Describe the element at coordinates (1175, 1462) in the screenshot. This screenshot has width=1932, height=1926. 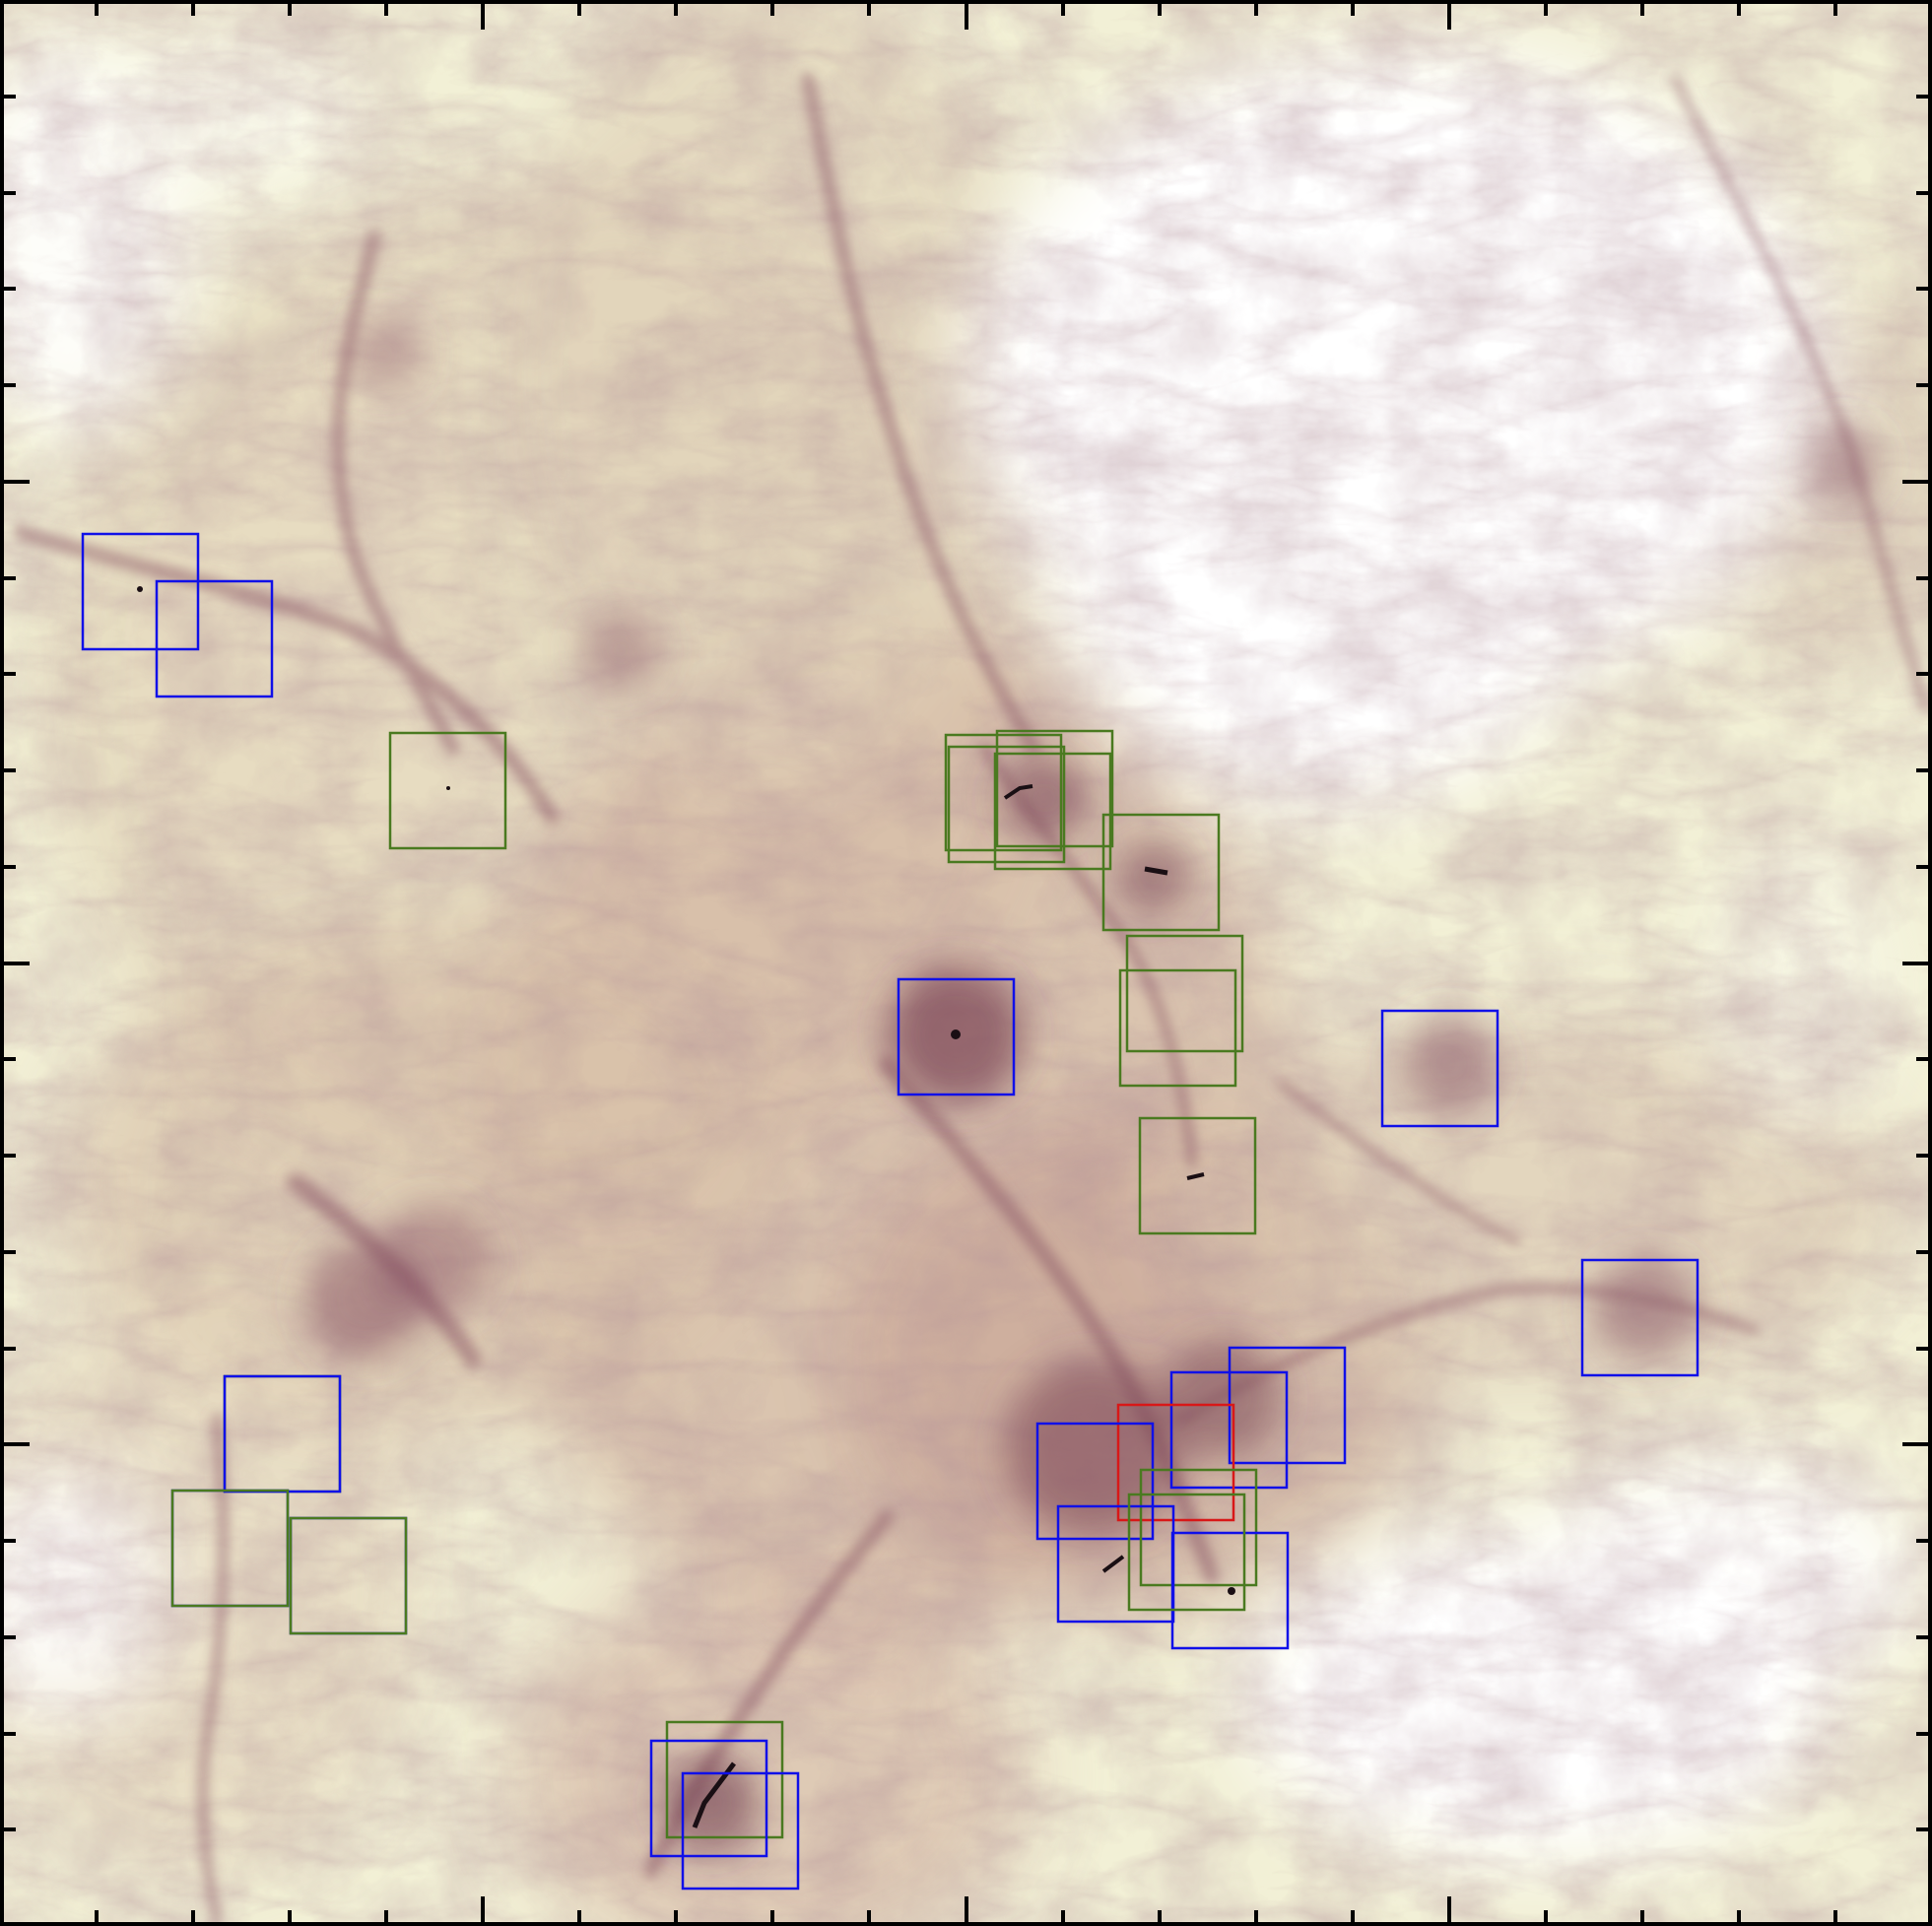
I see `red-region-box` at that location.